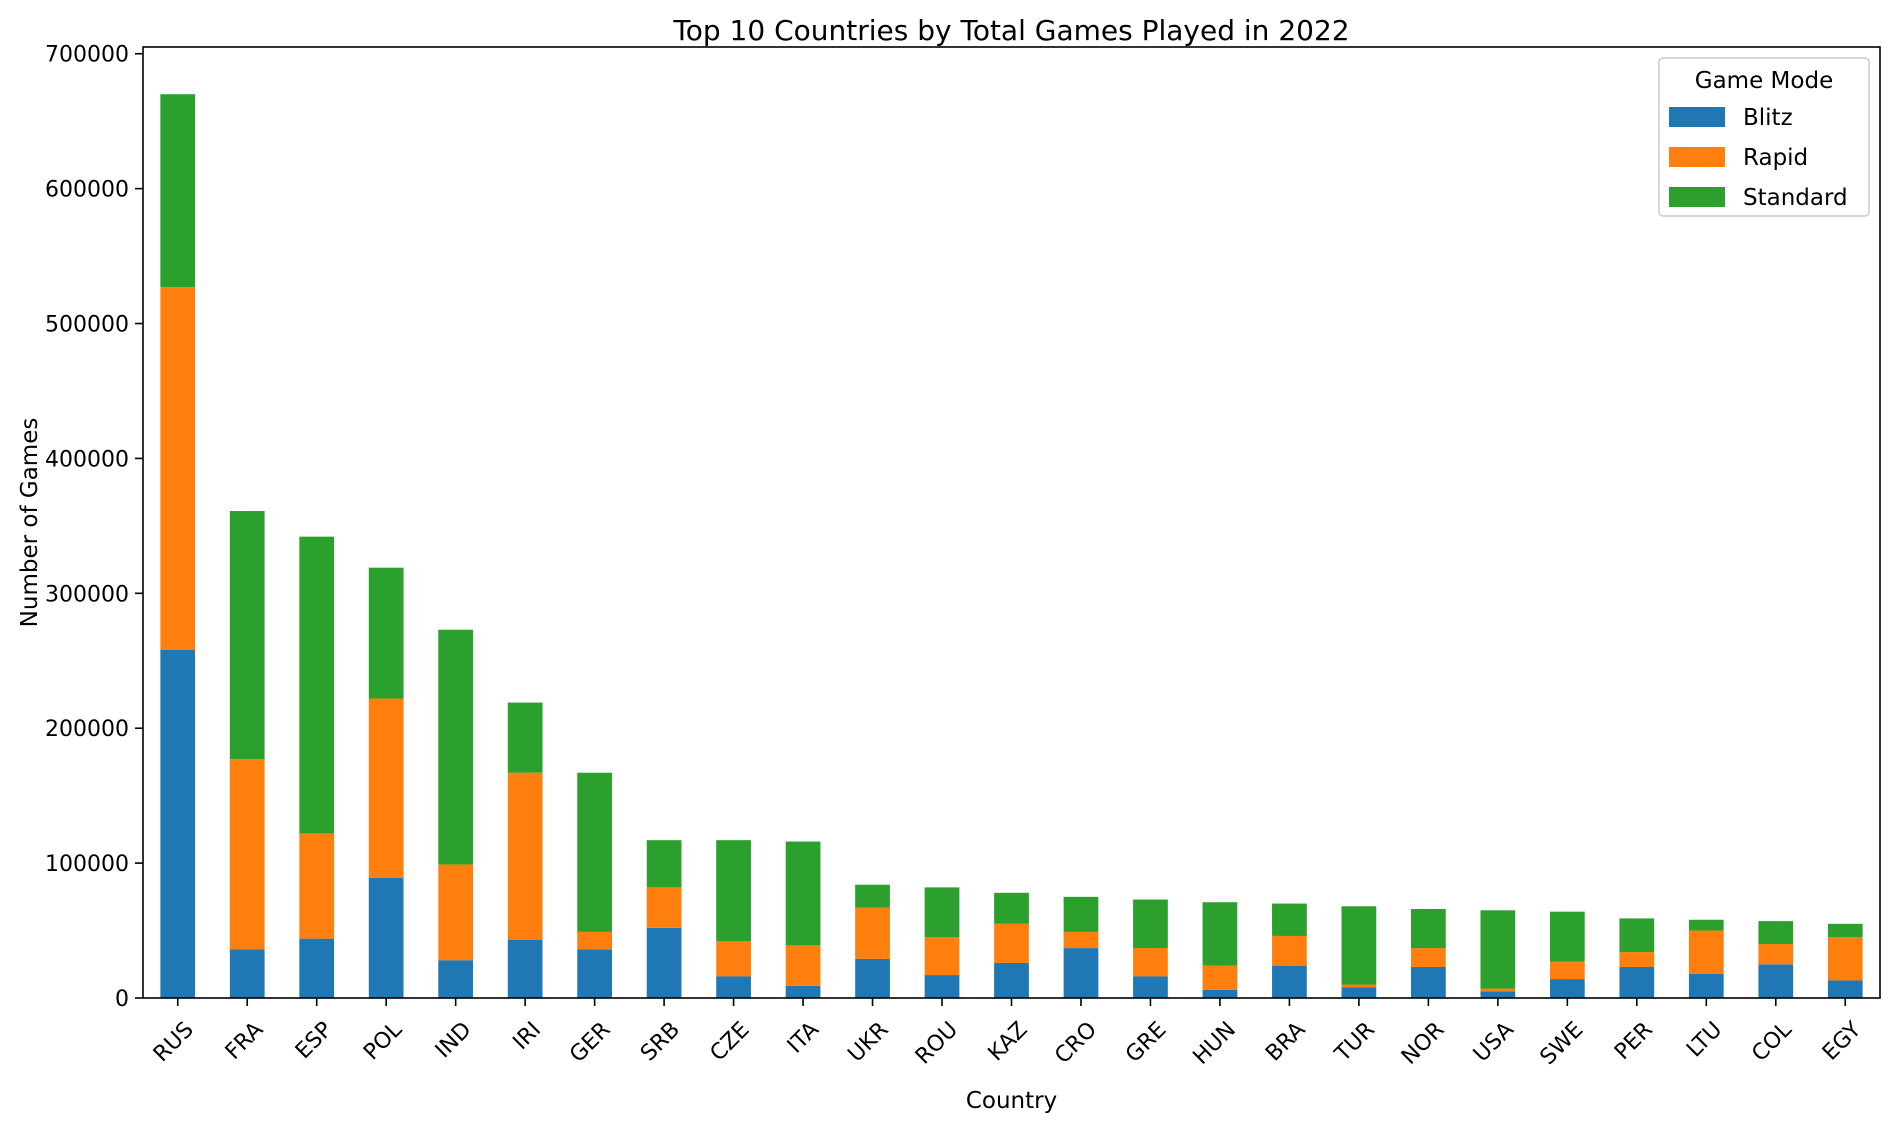 The image size is (1899, 1132). What do you see at coordinates (1428, 957) in the screenshot?
I see `bar-rapid-nor` at bounding box center [1428, 957].